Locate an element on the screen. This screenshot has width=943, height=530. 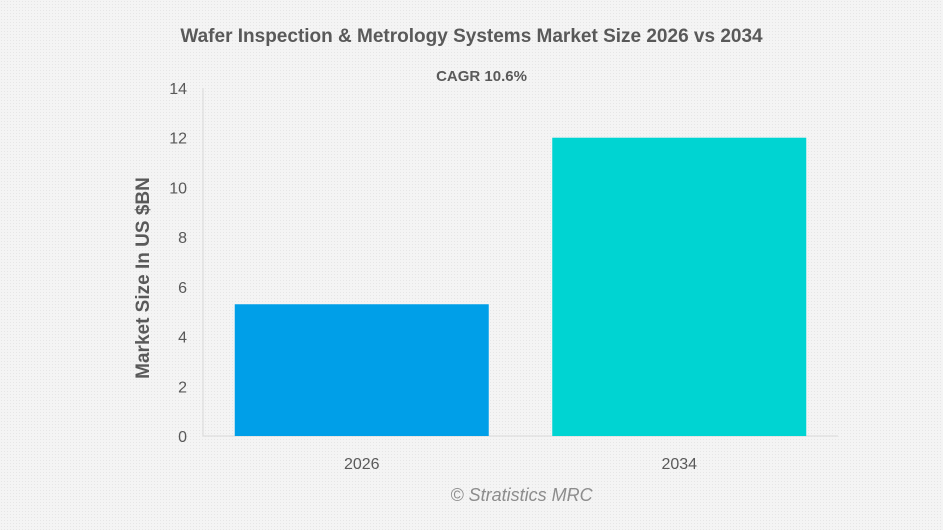
y-tick-label: 6 is located at coordinates (182, 288).